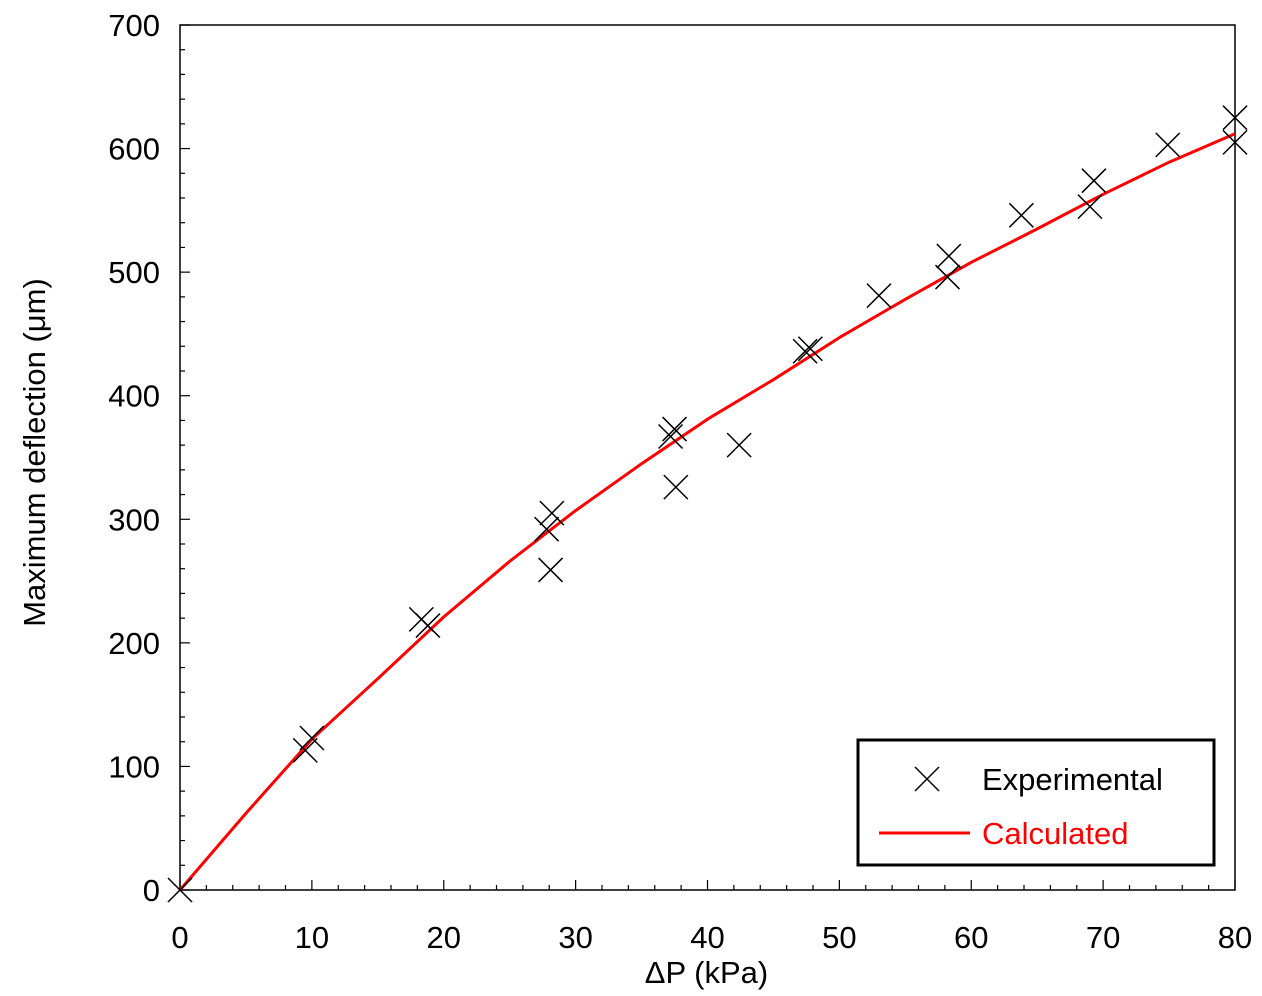 The image size is (1262, 996). Describe the element at coordinates (134, 519) in the screenshot. I see `y-tick-label: 300` at that location.